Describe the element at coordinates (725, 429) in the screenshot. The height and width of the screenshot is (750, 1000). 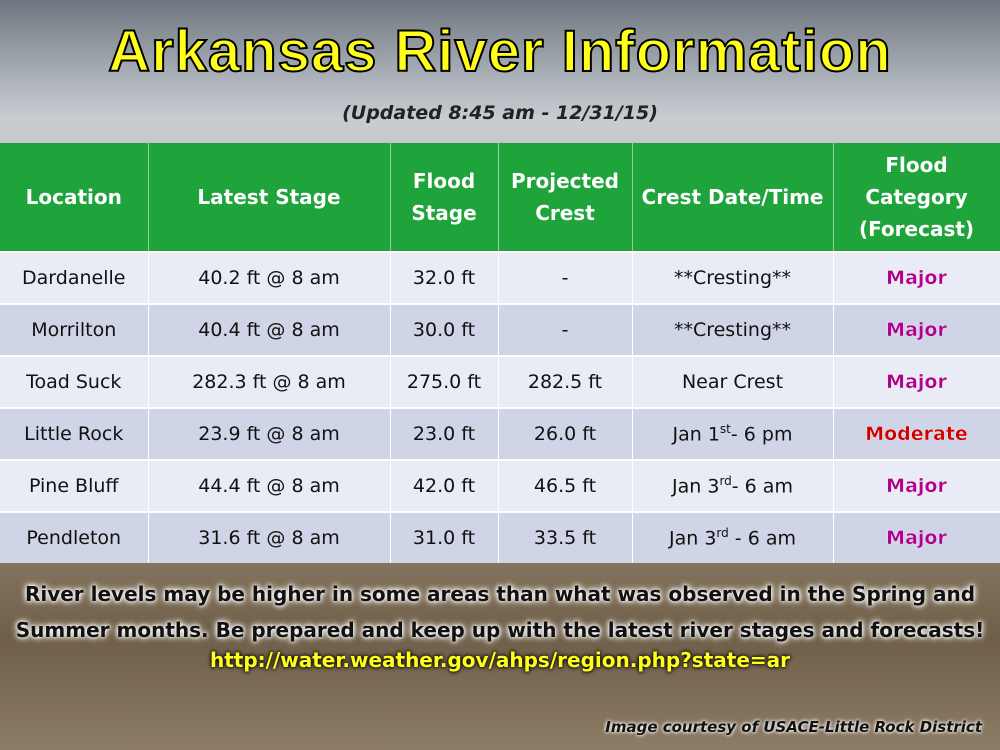
I see `crest-sup: st` at that location.